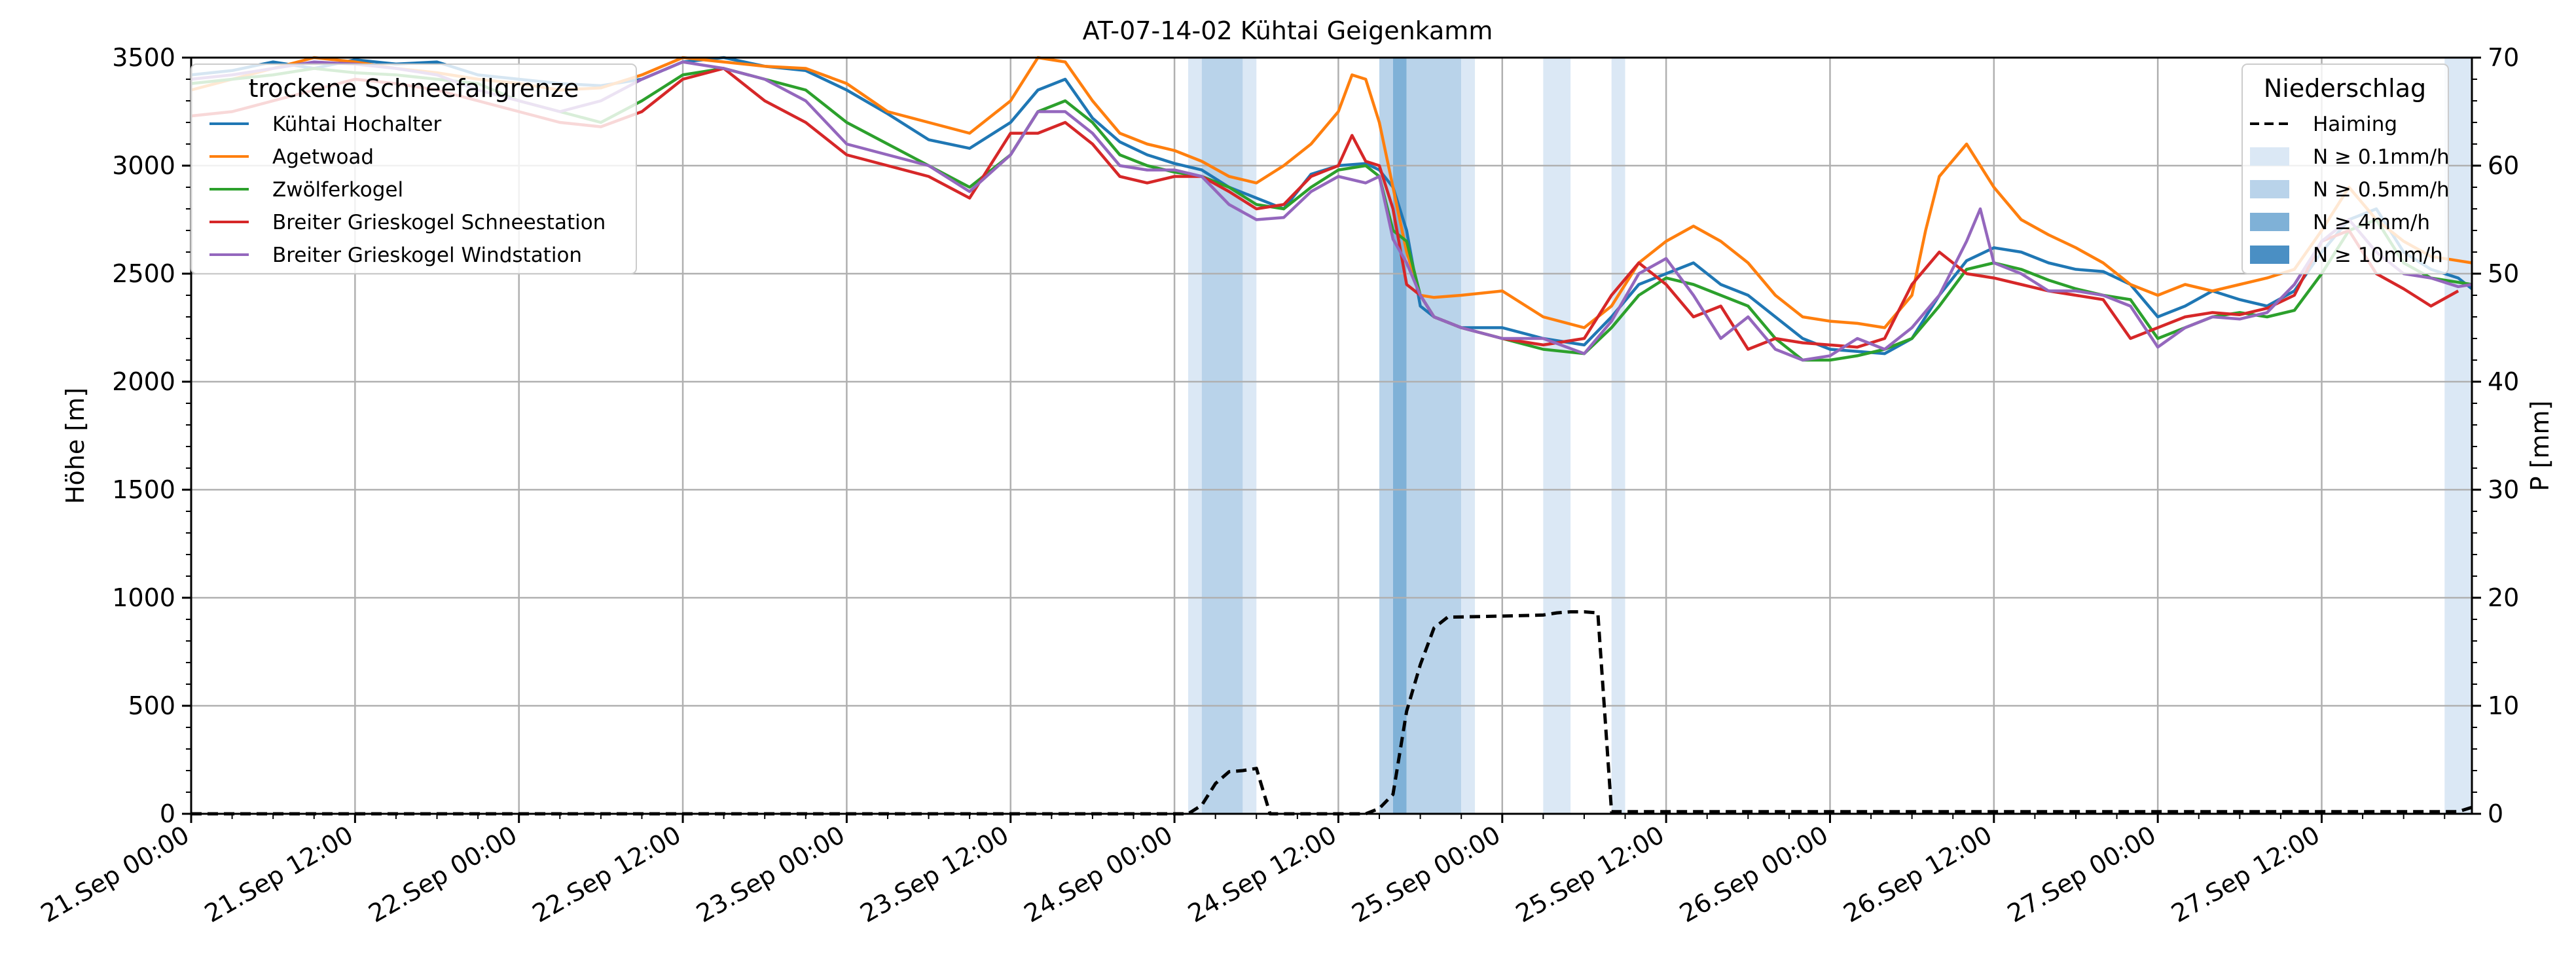 The image size is (2576, 967). What do you see at coordinates (2503, 57) in the screenshot?
I see `y2-tick-label: 70` at bounding box center [2503, 57].